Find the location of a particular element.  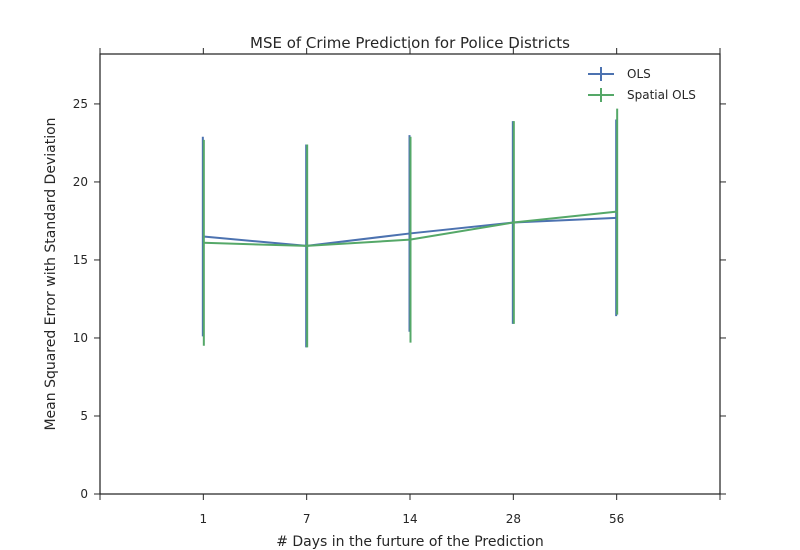

y-tick-label: 5 is located at coordinates (84, 416).